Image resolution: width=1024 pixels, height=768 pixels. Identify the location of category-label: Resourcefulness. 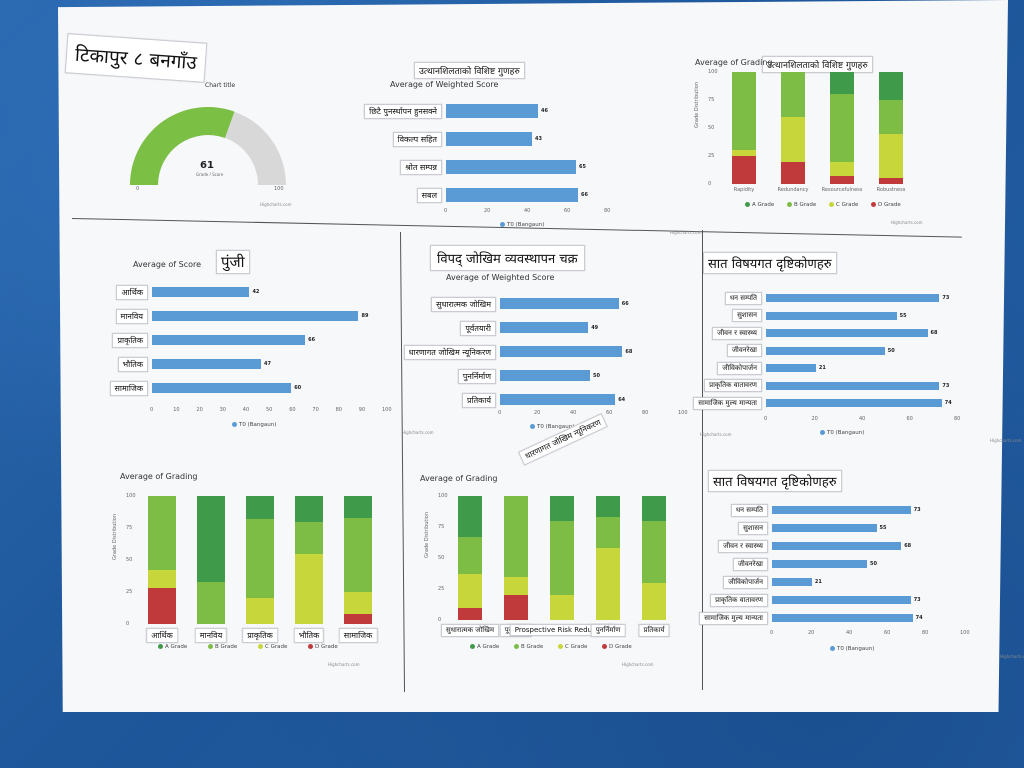
(842, 190).